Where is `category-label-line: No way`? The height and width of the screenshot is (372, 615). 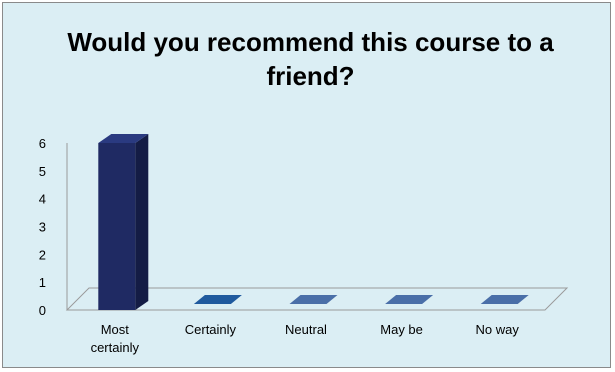
category-label-line: No way is located at coordinates (498, 329).